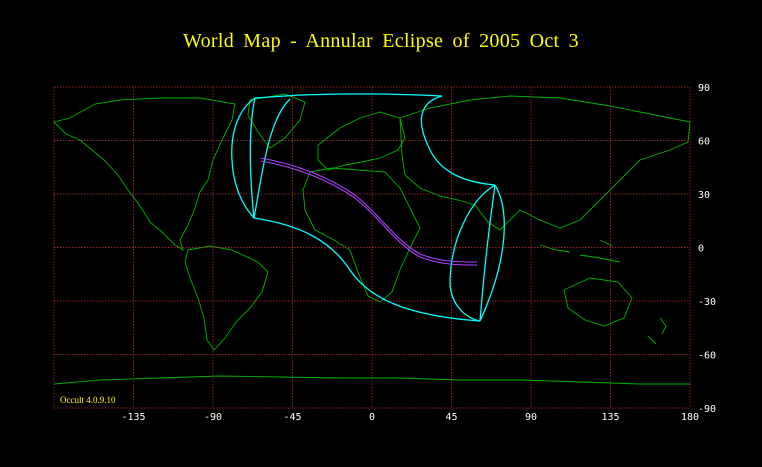  Describe the element at coordinates (610, 417) in the screenshot. I see `longitude-tick-label: 135` at that location.